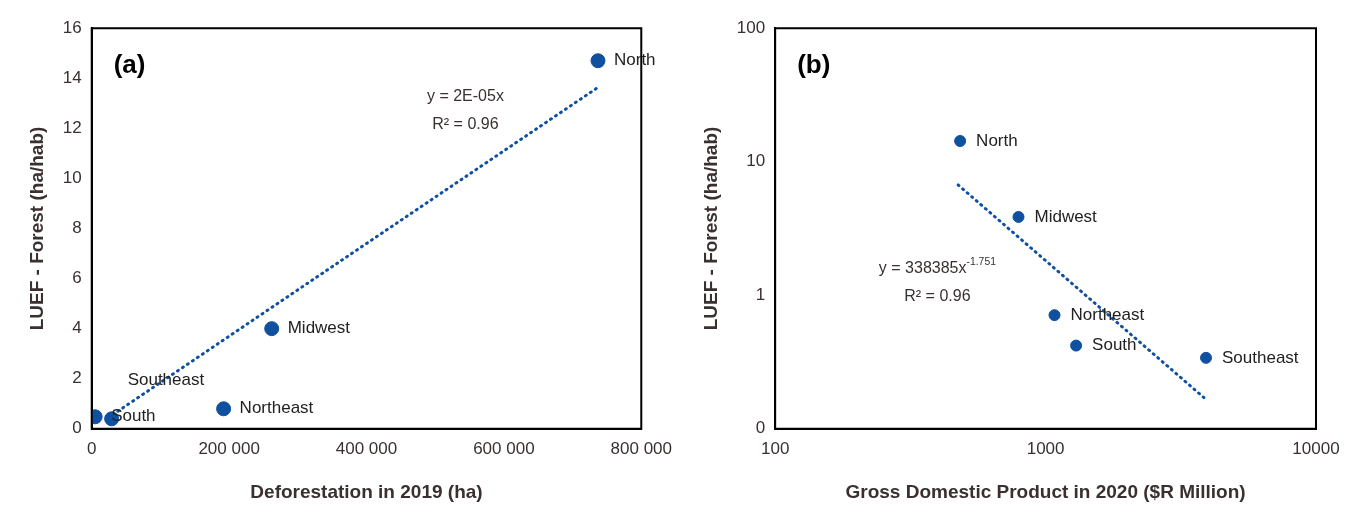 The width and height of the screenshot is (1364, 520). What do you see at coordinates (77, 278) in the screenshot?
I see `y-tick-label: 6` at bounding box center [77, 278].